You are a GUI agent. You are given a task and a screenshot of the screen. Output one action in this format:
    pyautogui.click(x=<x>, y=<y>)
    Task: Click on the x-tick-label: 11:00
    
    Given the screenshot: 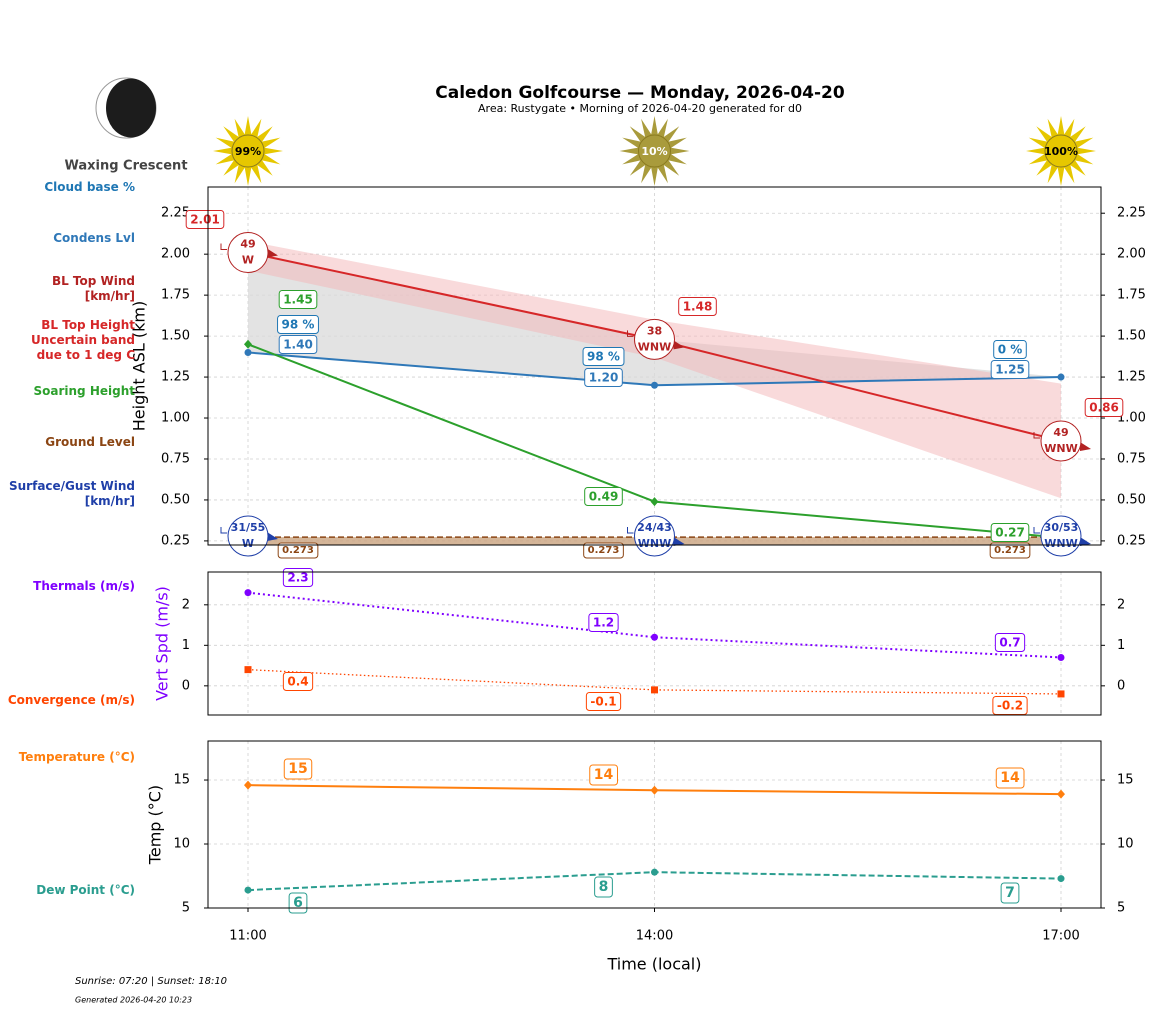 What is the action you would take?
    pyautogui.click(x=247, y=936)
    